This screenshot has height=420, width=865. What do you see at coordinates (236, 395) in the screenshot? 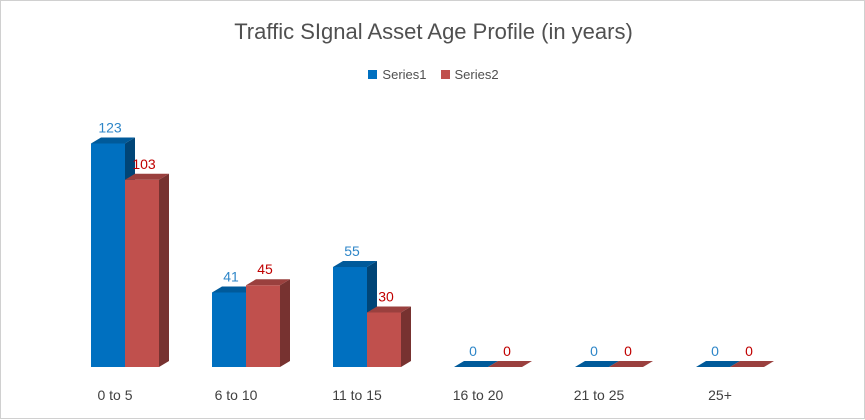
I see `x-tick-label: 6 to 10` at bounding box center [236, 395].